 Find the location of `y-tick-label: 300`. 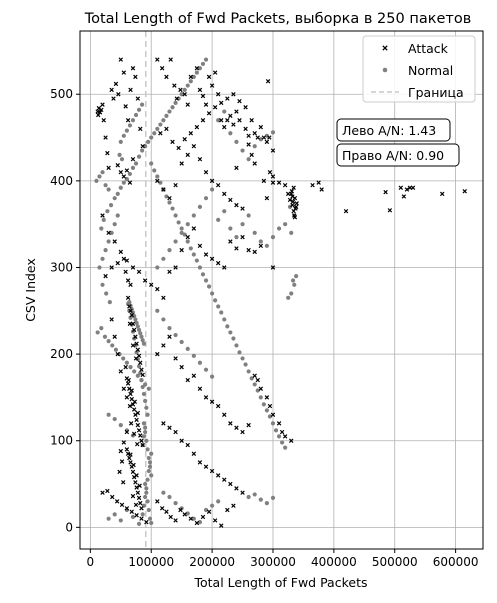

y-tick-label: 300 is located at coordinates (61, 267).